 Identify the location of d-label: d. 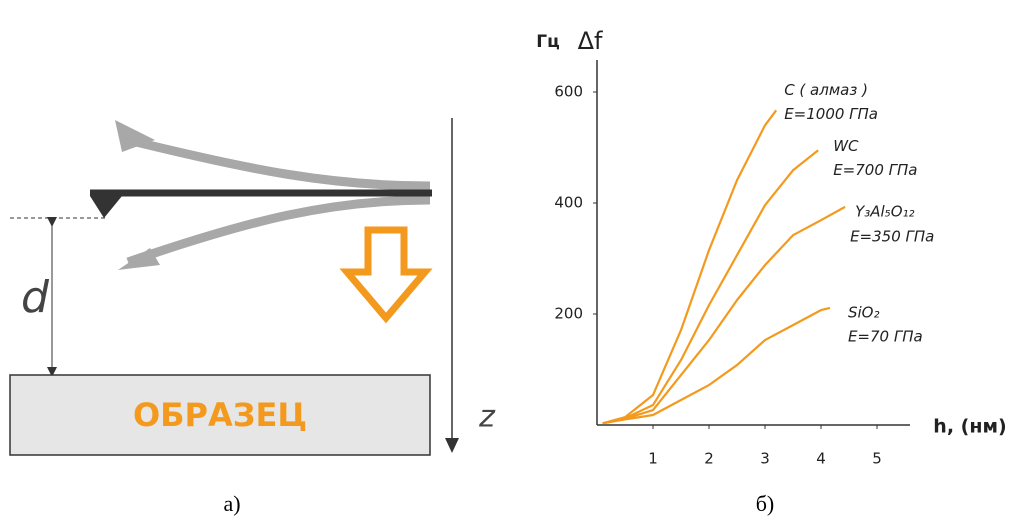
(35, 297).